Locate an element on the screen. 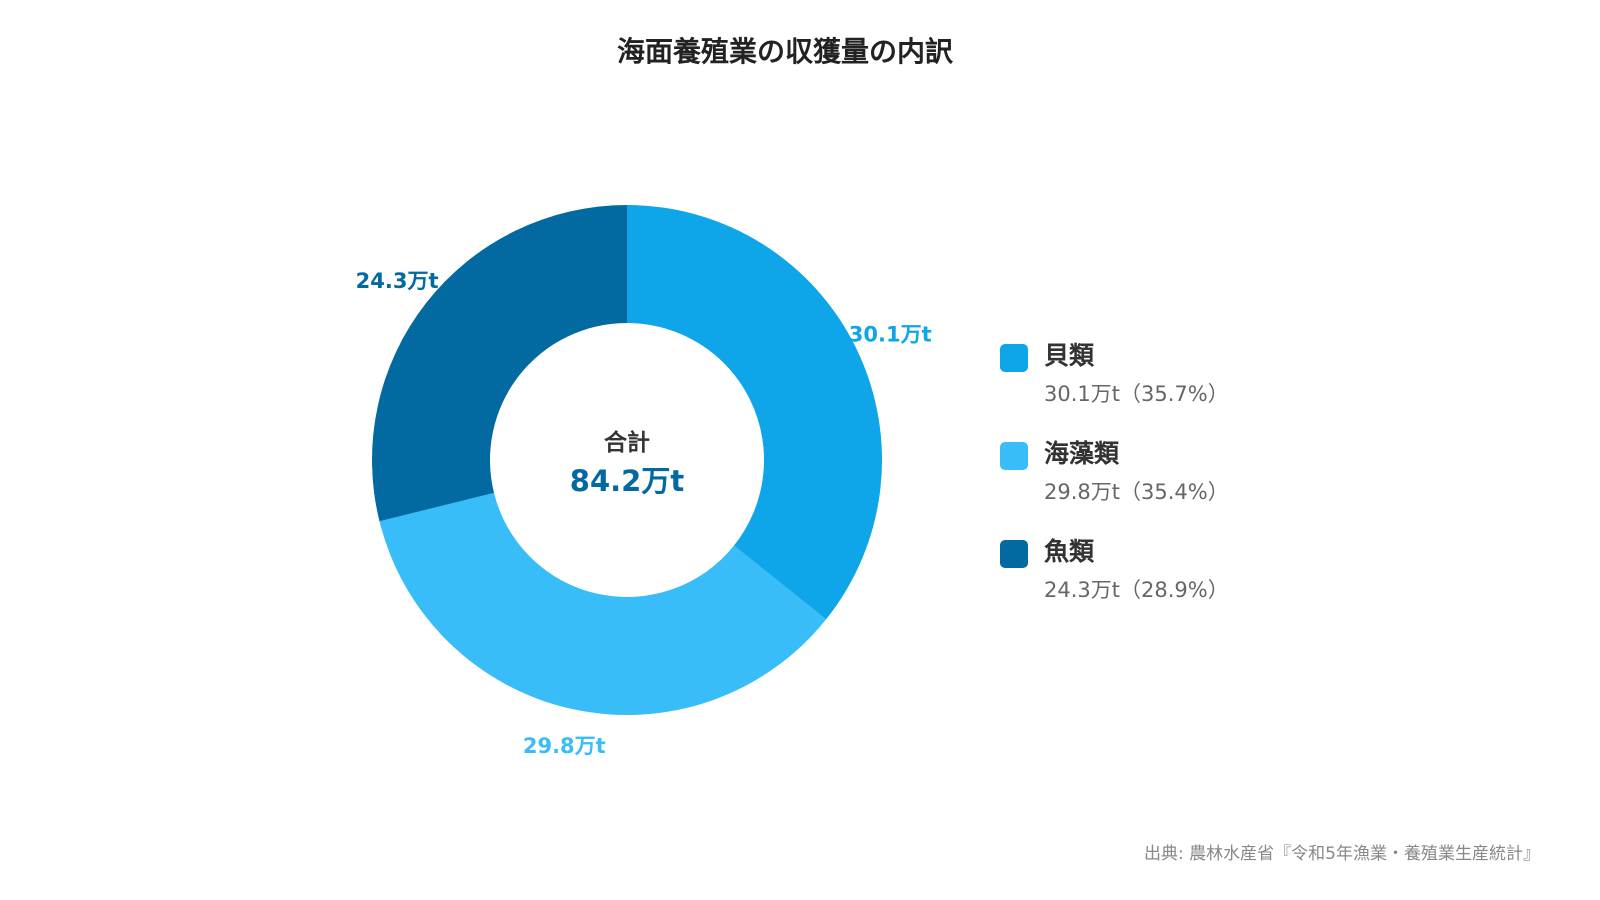 The height and width of the screenshot is (900, 1600). slice-value-label: 29.8万t is located at coordinates (564, 746).